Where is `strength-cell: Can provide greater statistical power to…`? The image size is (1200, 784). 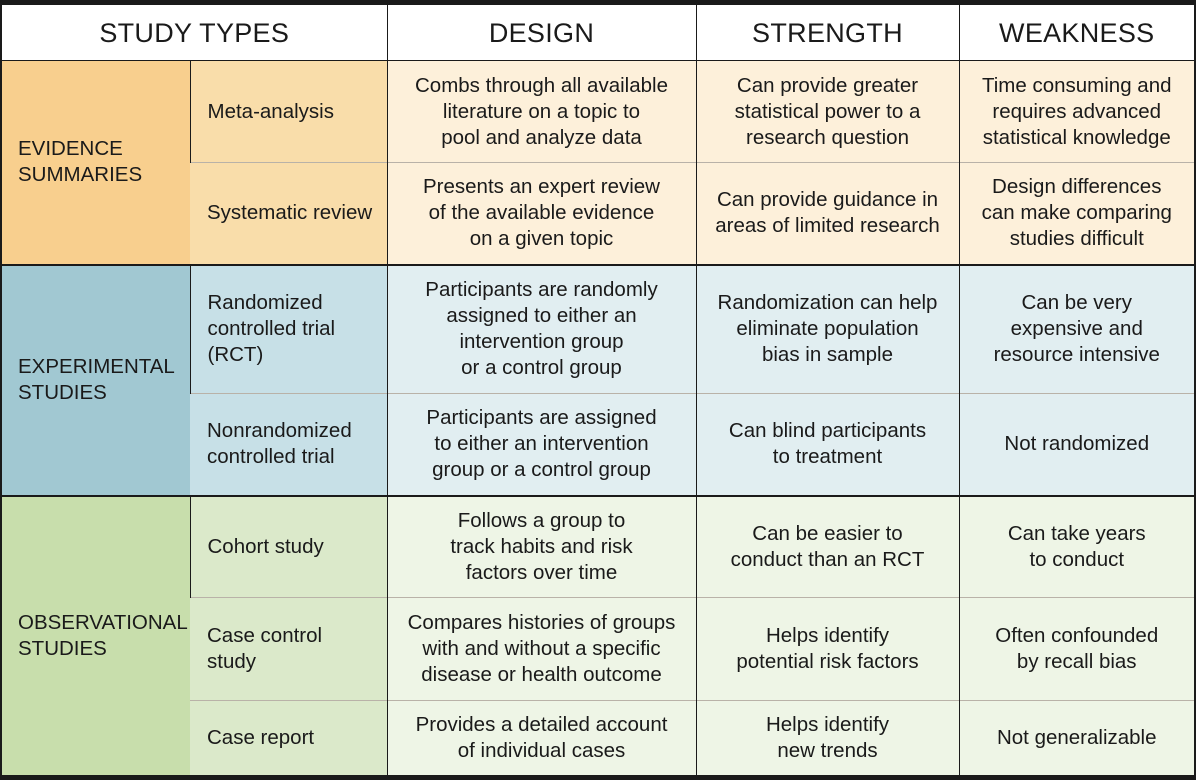 strength-cell: Can provide greater statistical power to… is located at coordinates (827, 111).